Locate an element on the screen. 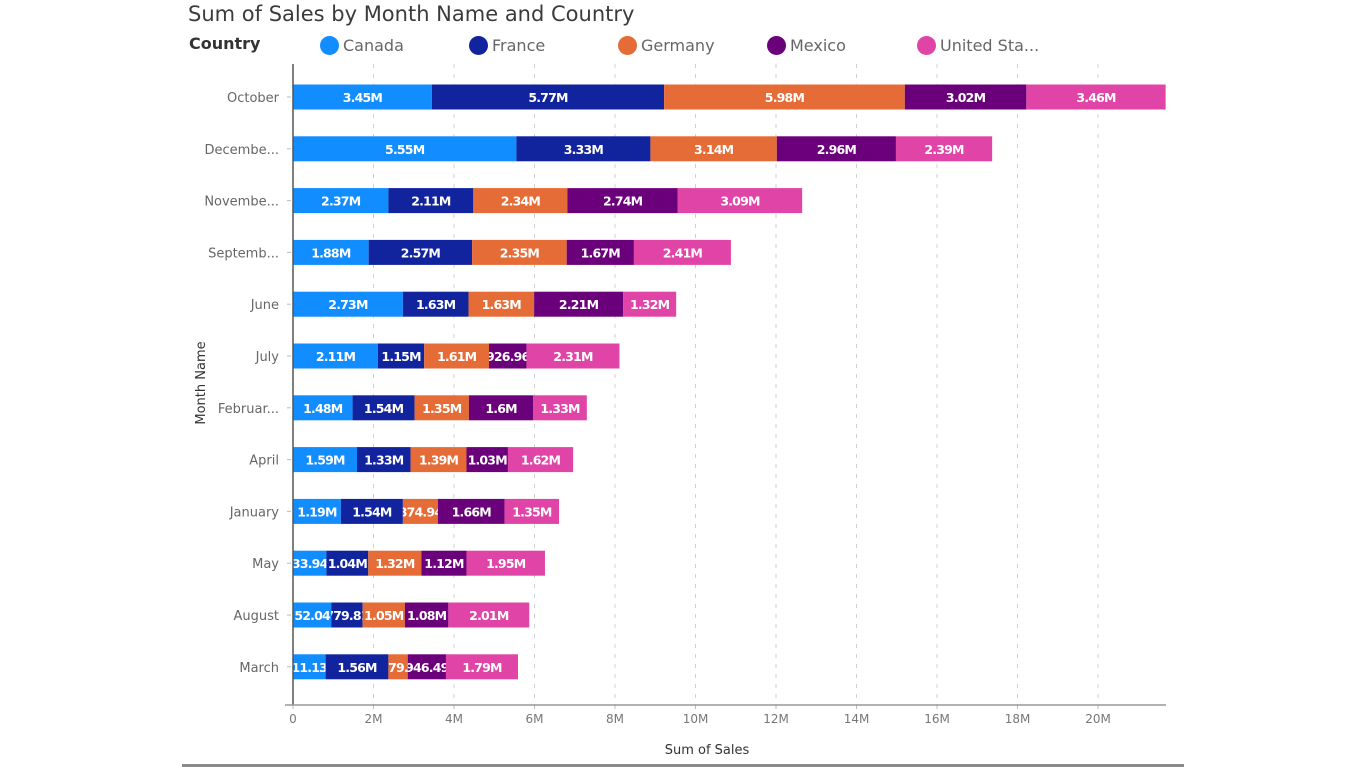 The height and width of the screenshot is (768, 1366). legend-item-canada: Canada is located at coordinates (362, 45).